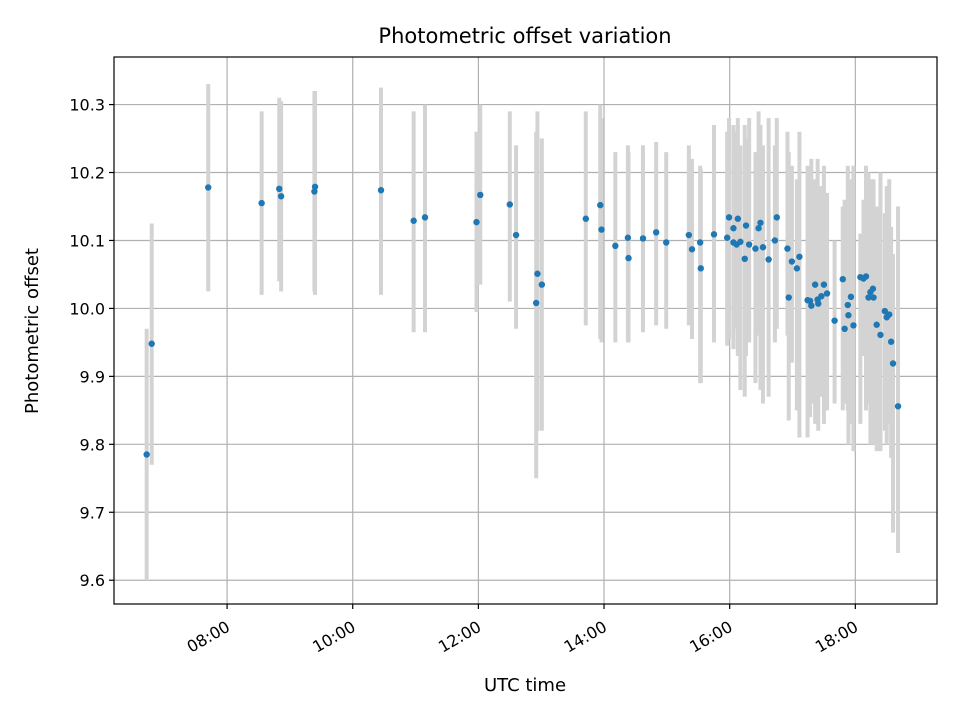 The image size is (960, 720). Describe the element at coordinates (525, 685) in the screenshot. I see `x-axis-label: UTC time` at that location.